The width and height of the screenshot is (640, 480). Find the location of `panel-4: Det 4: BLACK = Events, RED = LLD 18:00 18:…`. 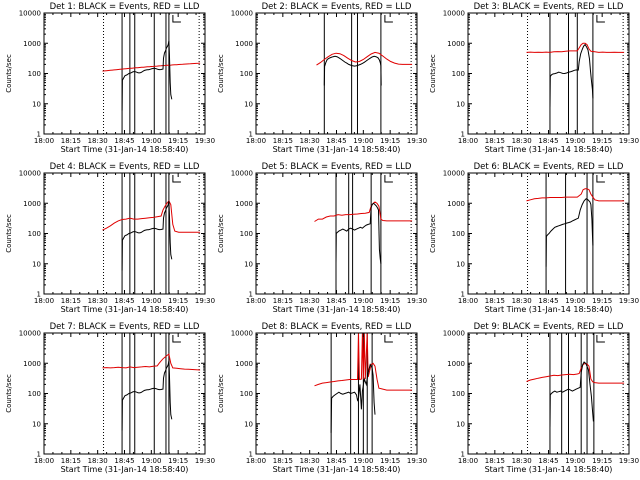

panel-4: Det 4: BLACK = Events, RED = LLD 18:00 18:… is located at coordinates (110, 238).